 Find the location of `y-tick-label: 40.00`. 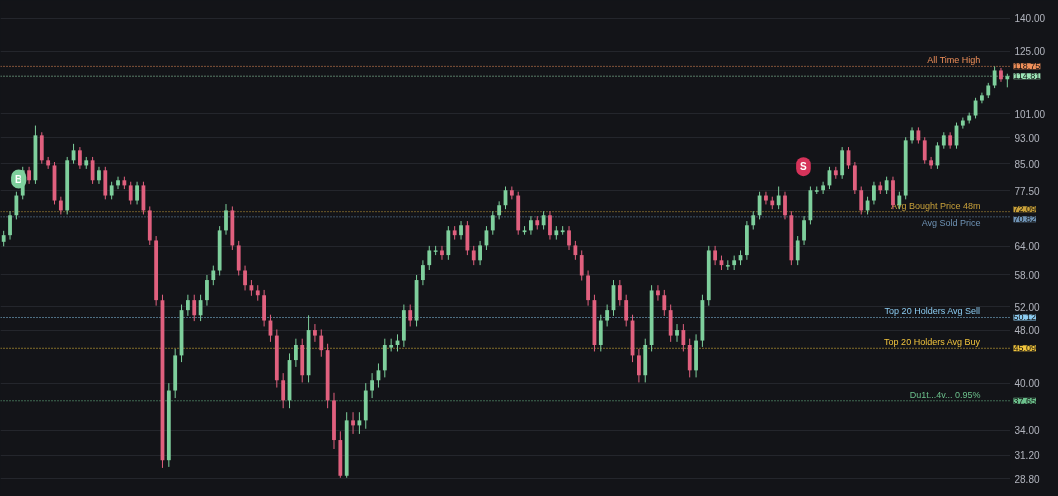

y-tick-label: 40.00 is located at coordinates (1027, 384).